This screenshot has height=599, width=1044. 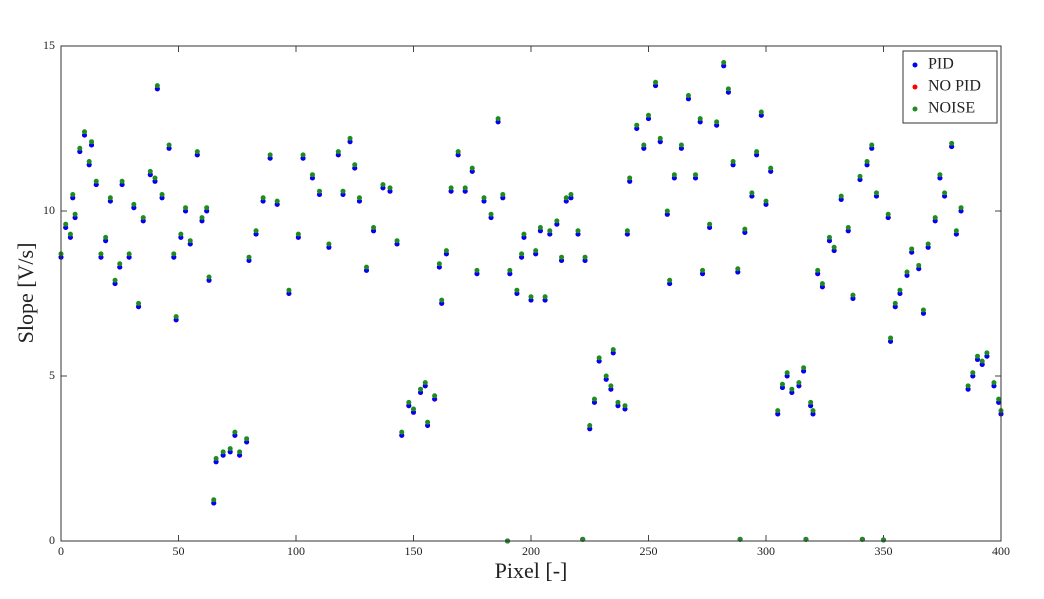 I want to click on x-tick-label: 300, so click(x=766, y=551).